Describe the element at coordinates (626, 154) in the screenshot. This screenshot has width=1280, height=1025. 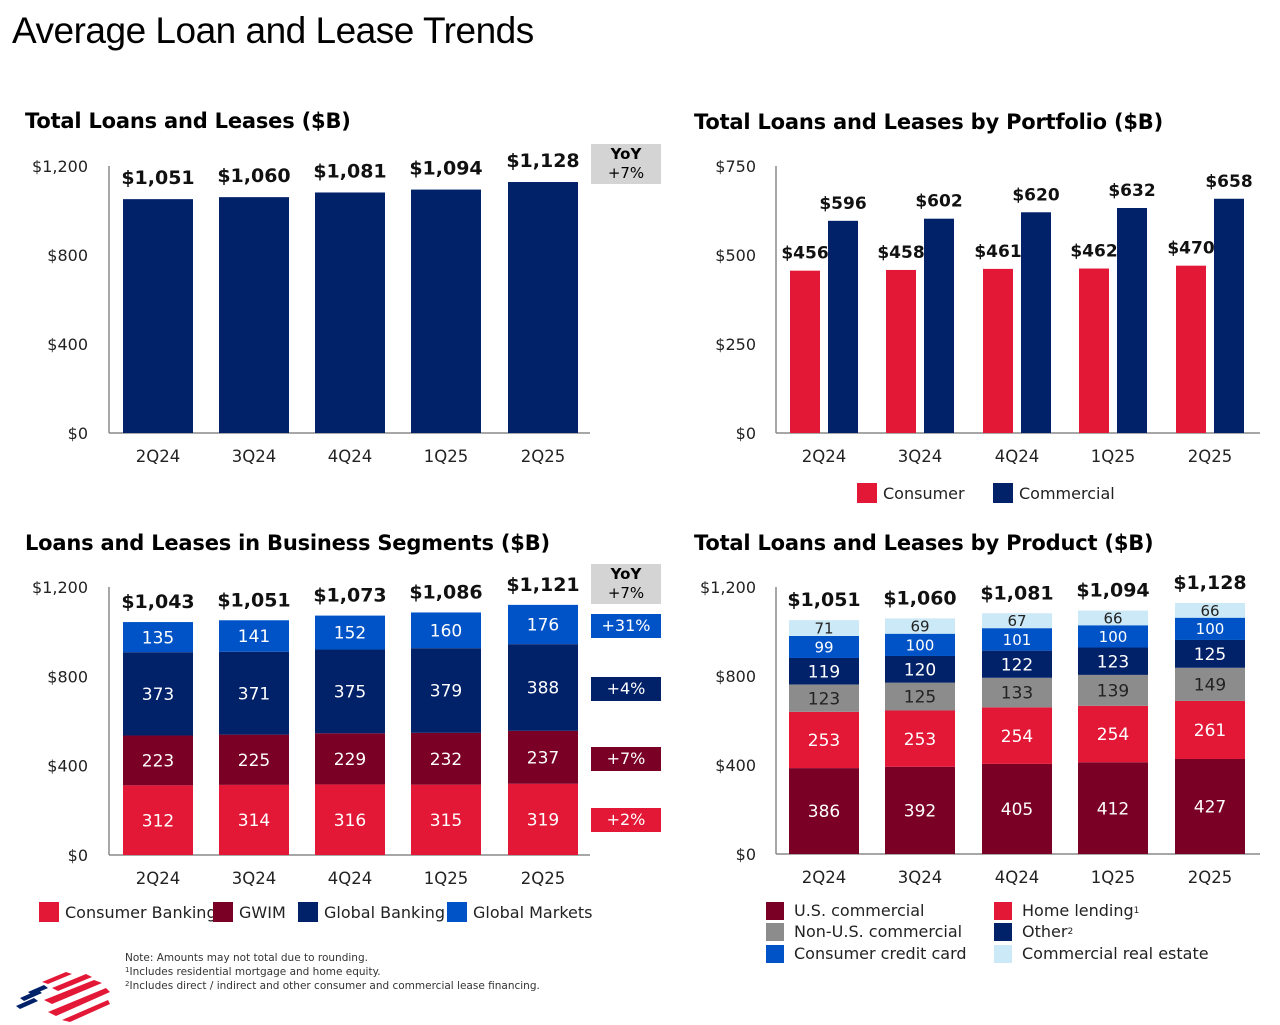
I see `yoy-label: YoY` at that location.